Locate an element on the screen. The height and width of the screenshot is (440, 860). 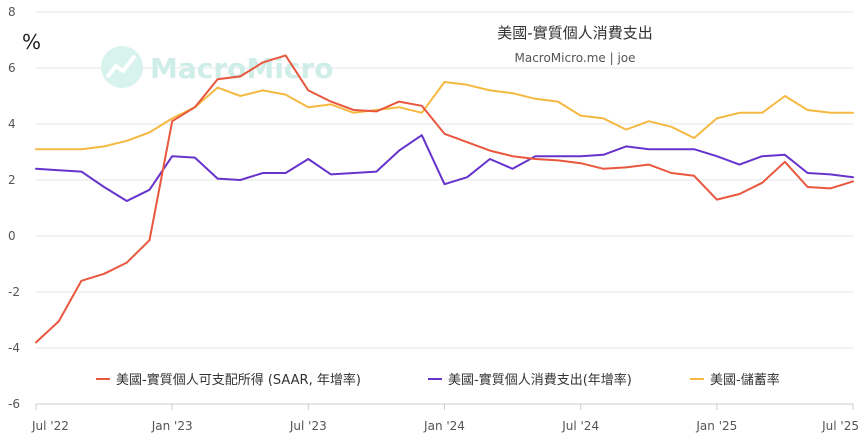
watermark-logo-chart-icon is located at coordinates (121, 66).